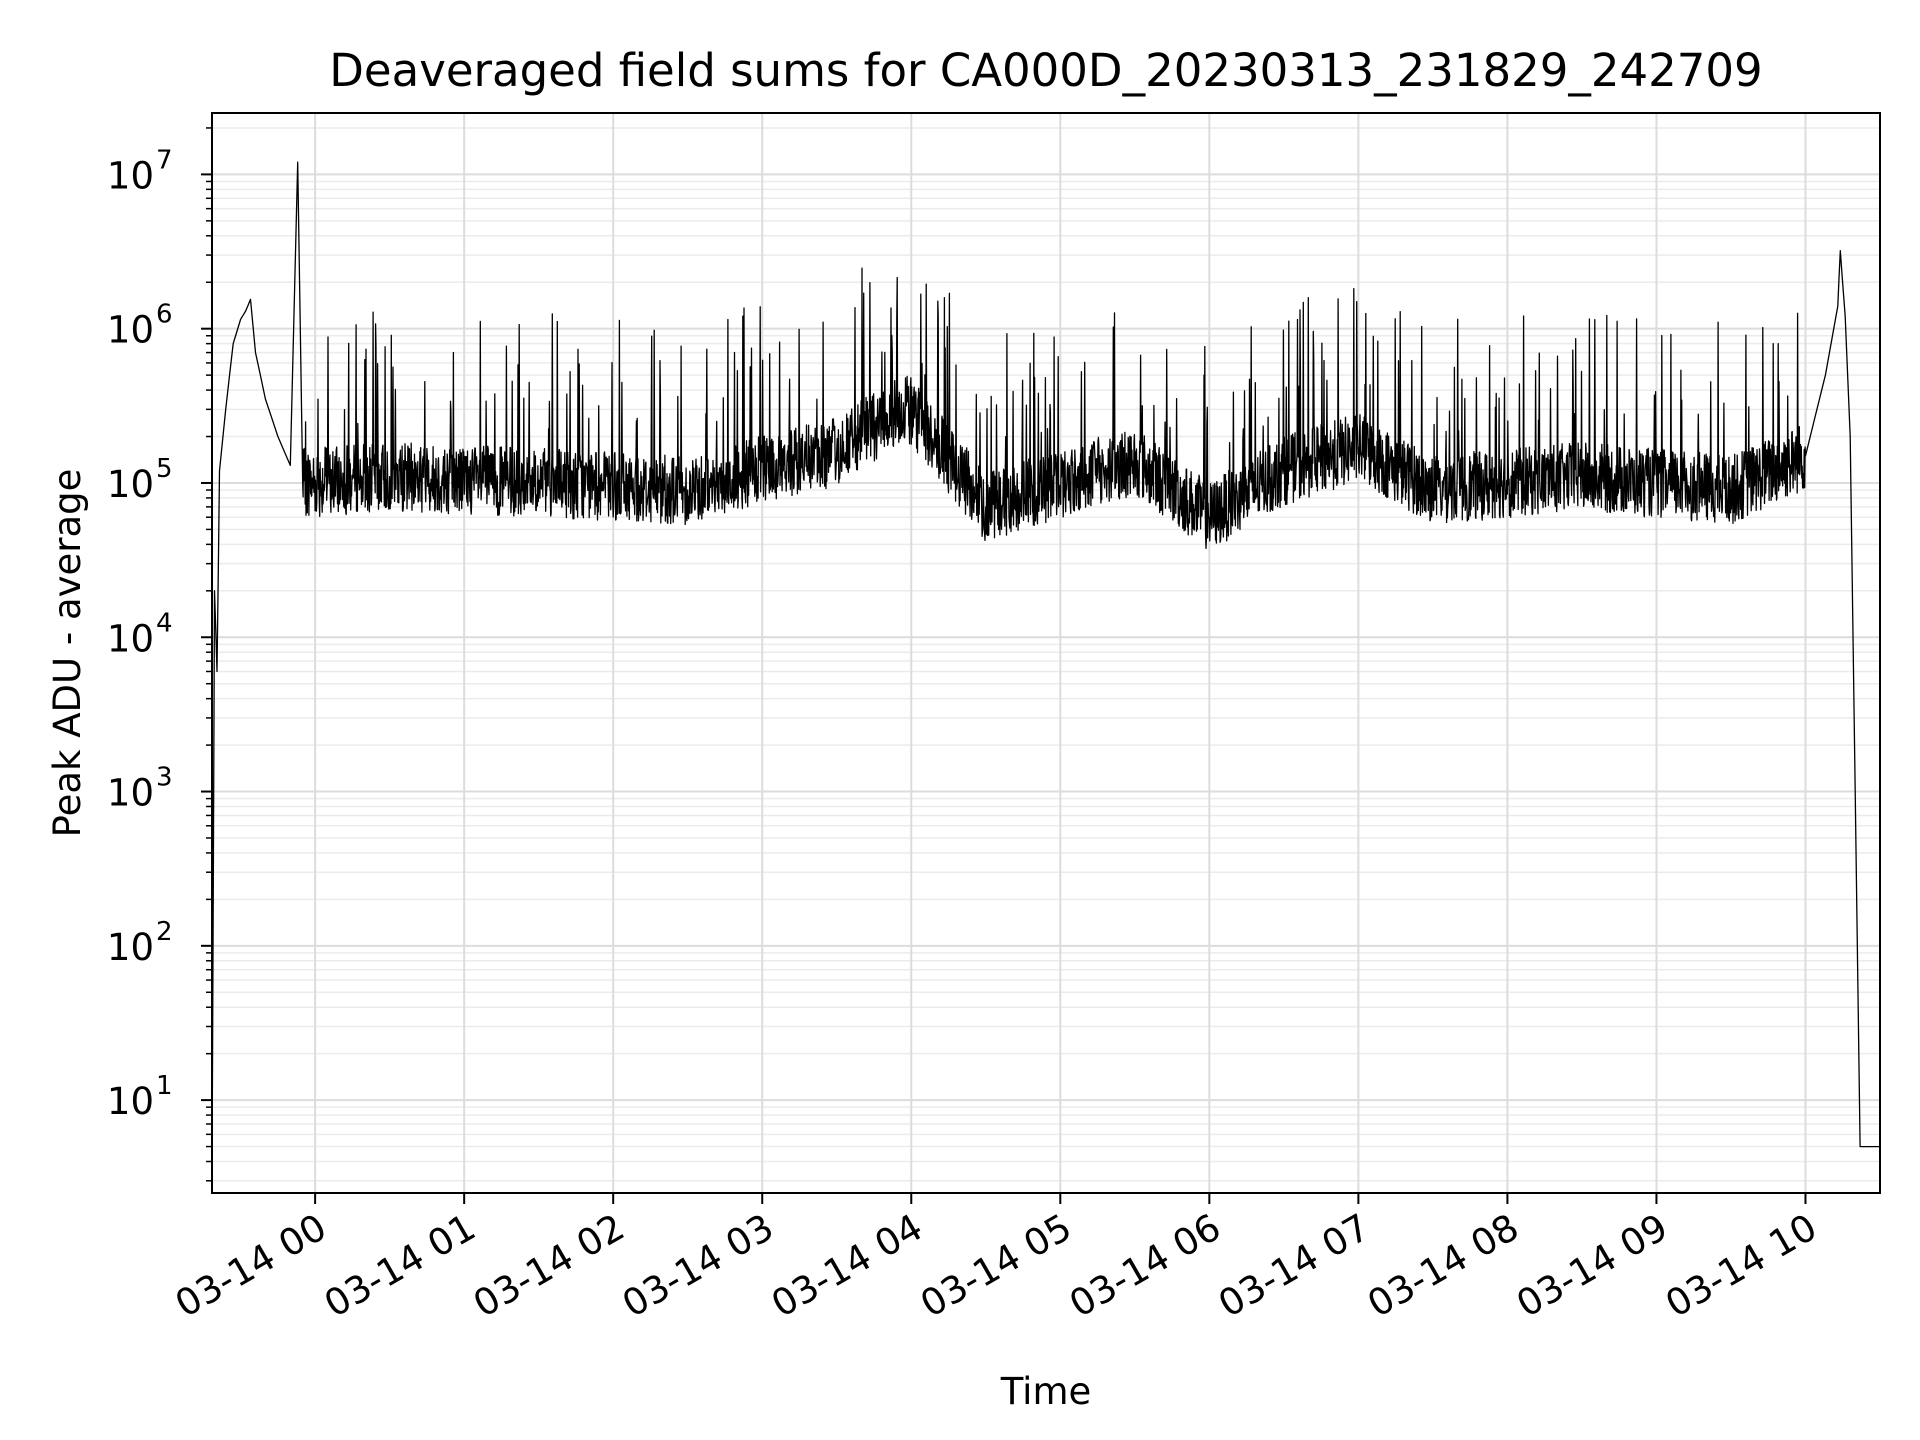 The image size is (1920, 1440). I want to click on y-axis-label: Peak ADU - average, so click(67, 653).